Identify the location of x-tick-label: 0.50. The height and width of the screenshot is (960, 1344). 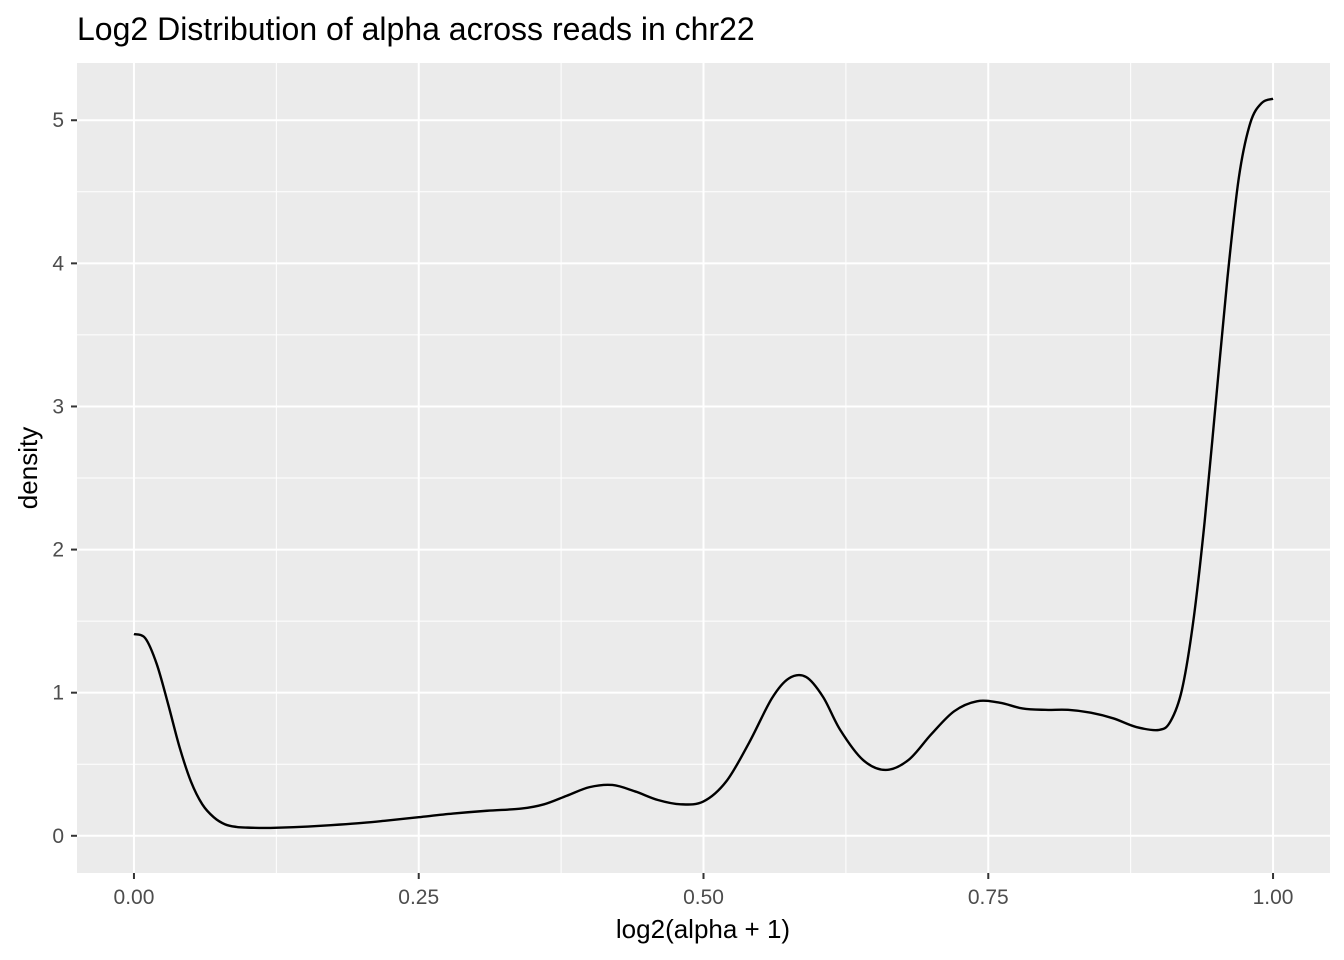
(703, 897).